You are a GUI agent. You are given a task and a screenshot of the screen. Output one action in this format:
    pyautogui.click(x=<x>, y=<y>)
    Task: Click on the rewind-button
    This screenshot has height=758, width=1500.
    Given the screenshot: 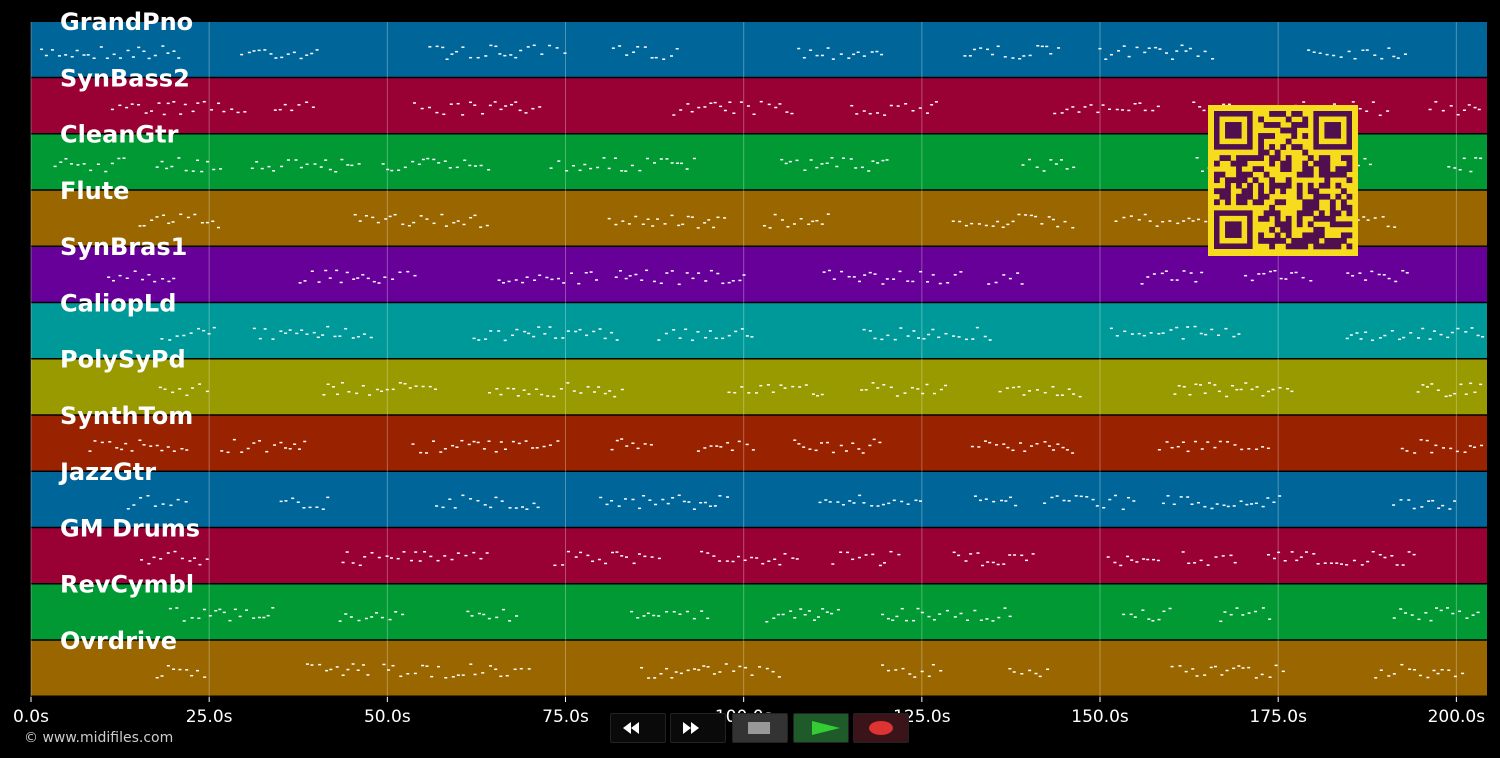 What is the action you would take?
    pyautogui.click(x=638, y=728)
    